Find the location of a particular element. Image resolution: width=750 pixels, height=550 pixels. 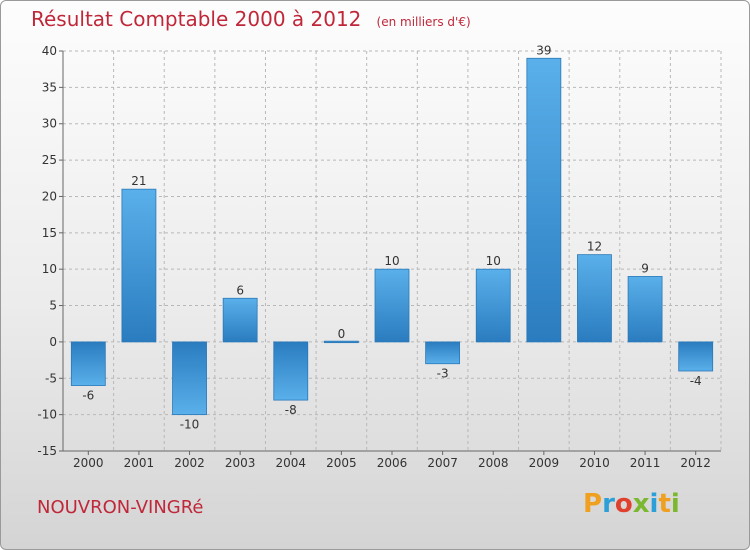

x-tick-label: 2007 is located at coordinates (442, 463).